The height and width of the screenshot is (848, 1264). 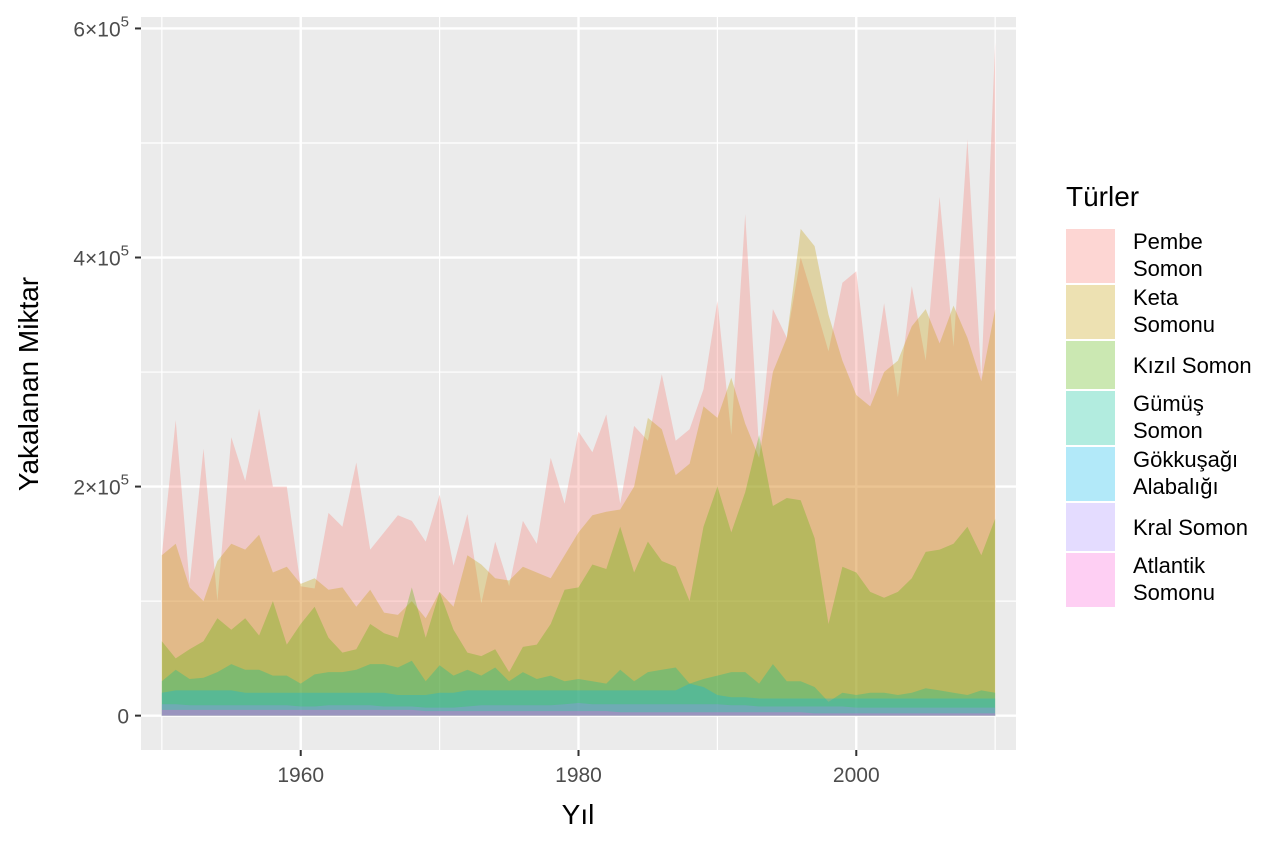 I want to click on legend-label-2: Kızıl Somon, so click(x=1192, y=365).